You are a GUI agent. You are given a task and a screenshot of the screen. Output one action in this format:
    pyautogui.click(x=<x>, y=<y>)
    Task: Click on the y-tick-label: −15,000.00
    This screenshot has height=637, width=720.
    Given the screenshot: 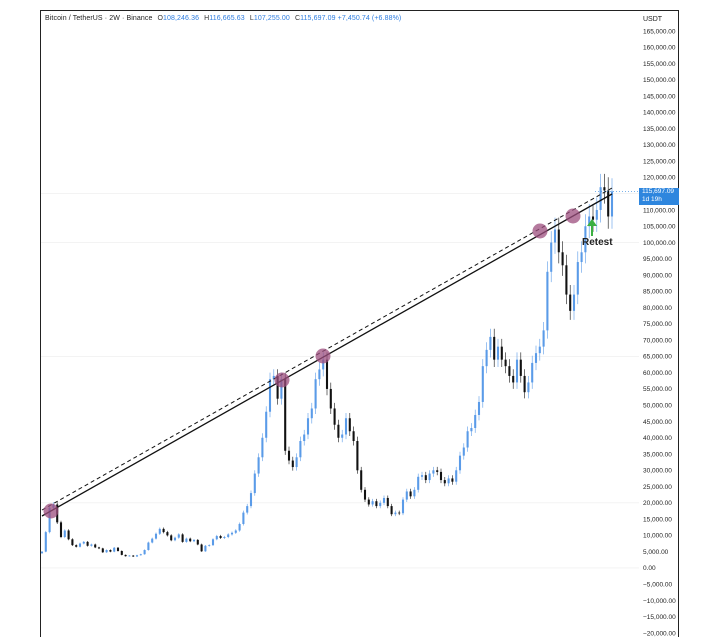 What is the action you would take?
    pyautogui.click(x=659, y=617)
    